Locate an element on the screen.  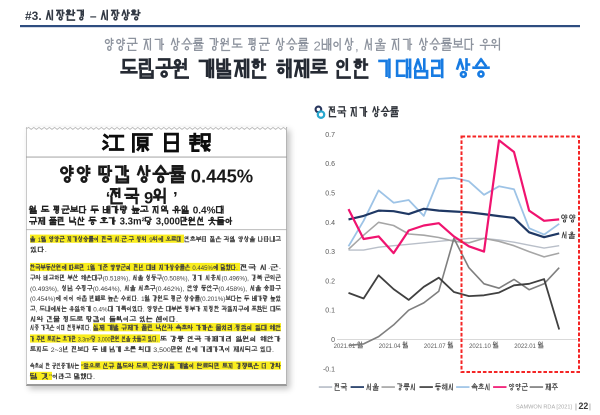
svg-text: 0.6 is located at coordinates (330, 164).